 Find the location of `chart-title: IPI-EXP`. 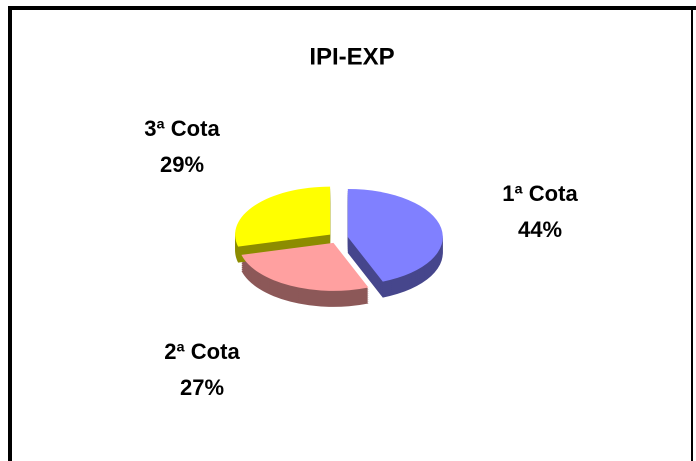

chart-title: IPI-EXP is located at coordinates (351, 56).